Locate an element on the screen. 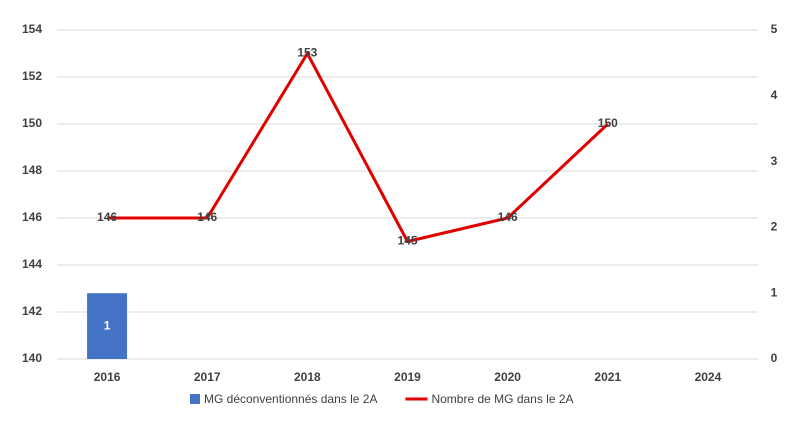  bar is located at coordinates (107, 326).